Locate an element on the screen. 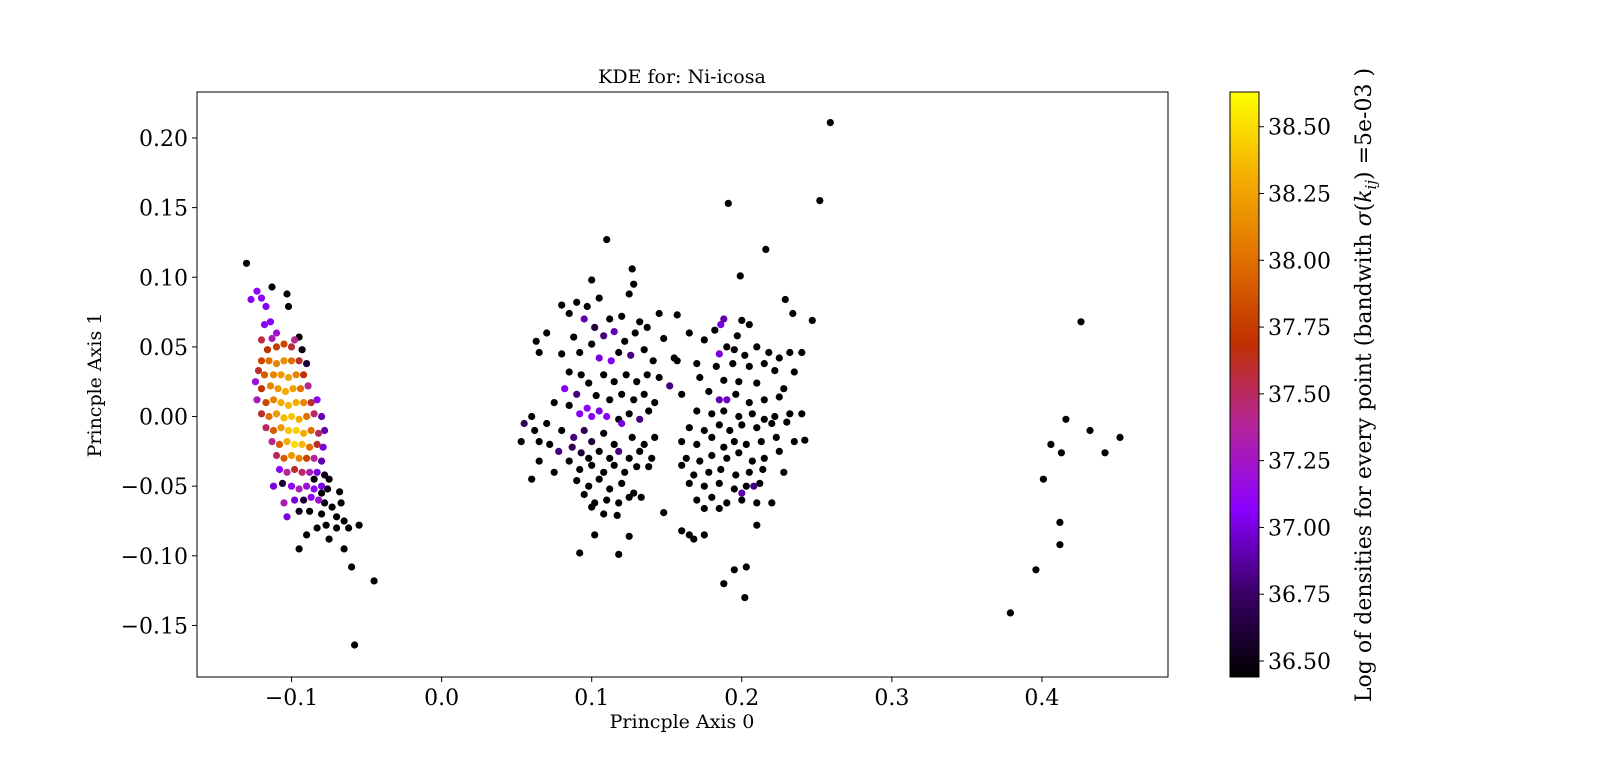 The width and height of the screenshot is (1600, 775). y-tick-label: 0.10 is located at coordinates (163, 278).